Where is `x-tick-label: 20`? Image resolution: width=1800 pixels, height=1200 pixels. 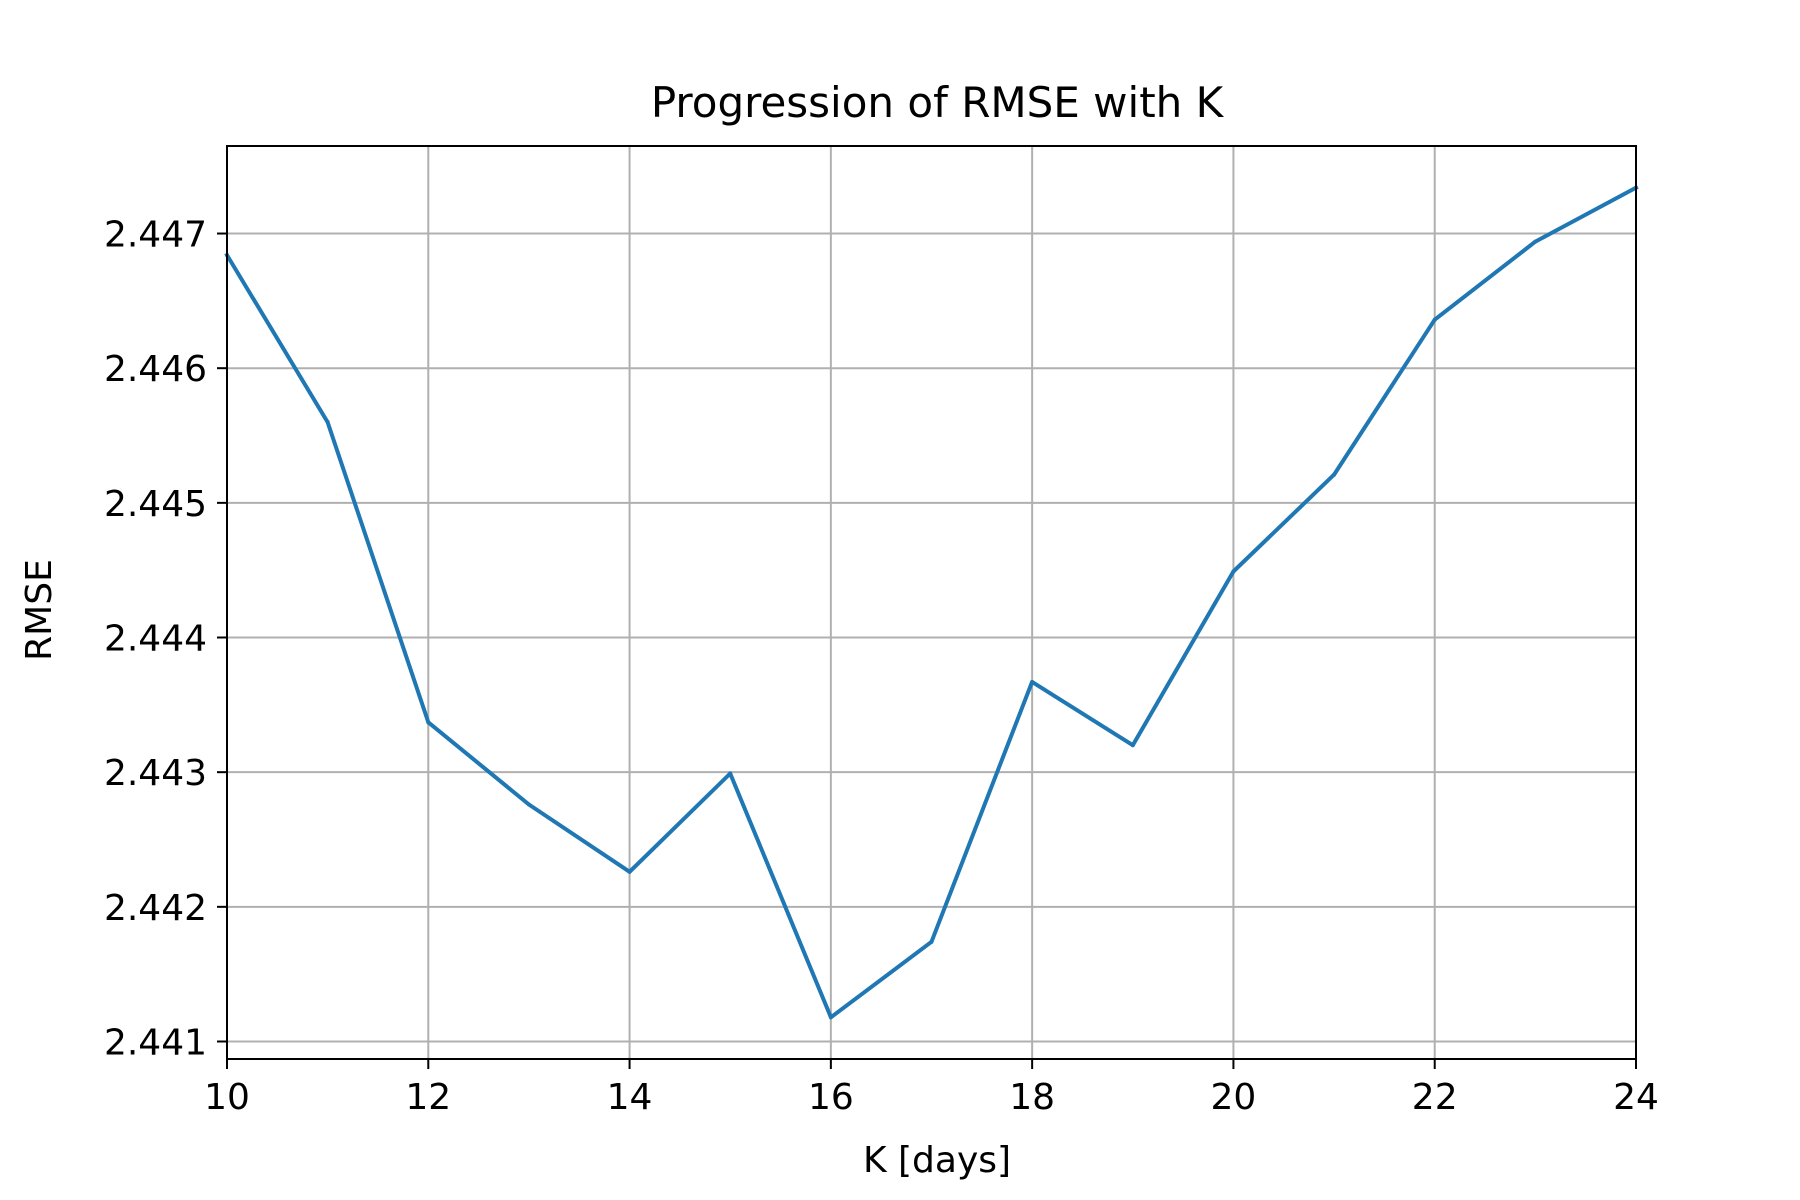 x-tick-label: 20 is located at coordinates (1234, 1097).